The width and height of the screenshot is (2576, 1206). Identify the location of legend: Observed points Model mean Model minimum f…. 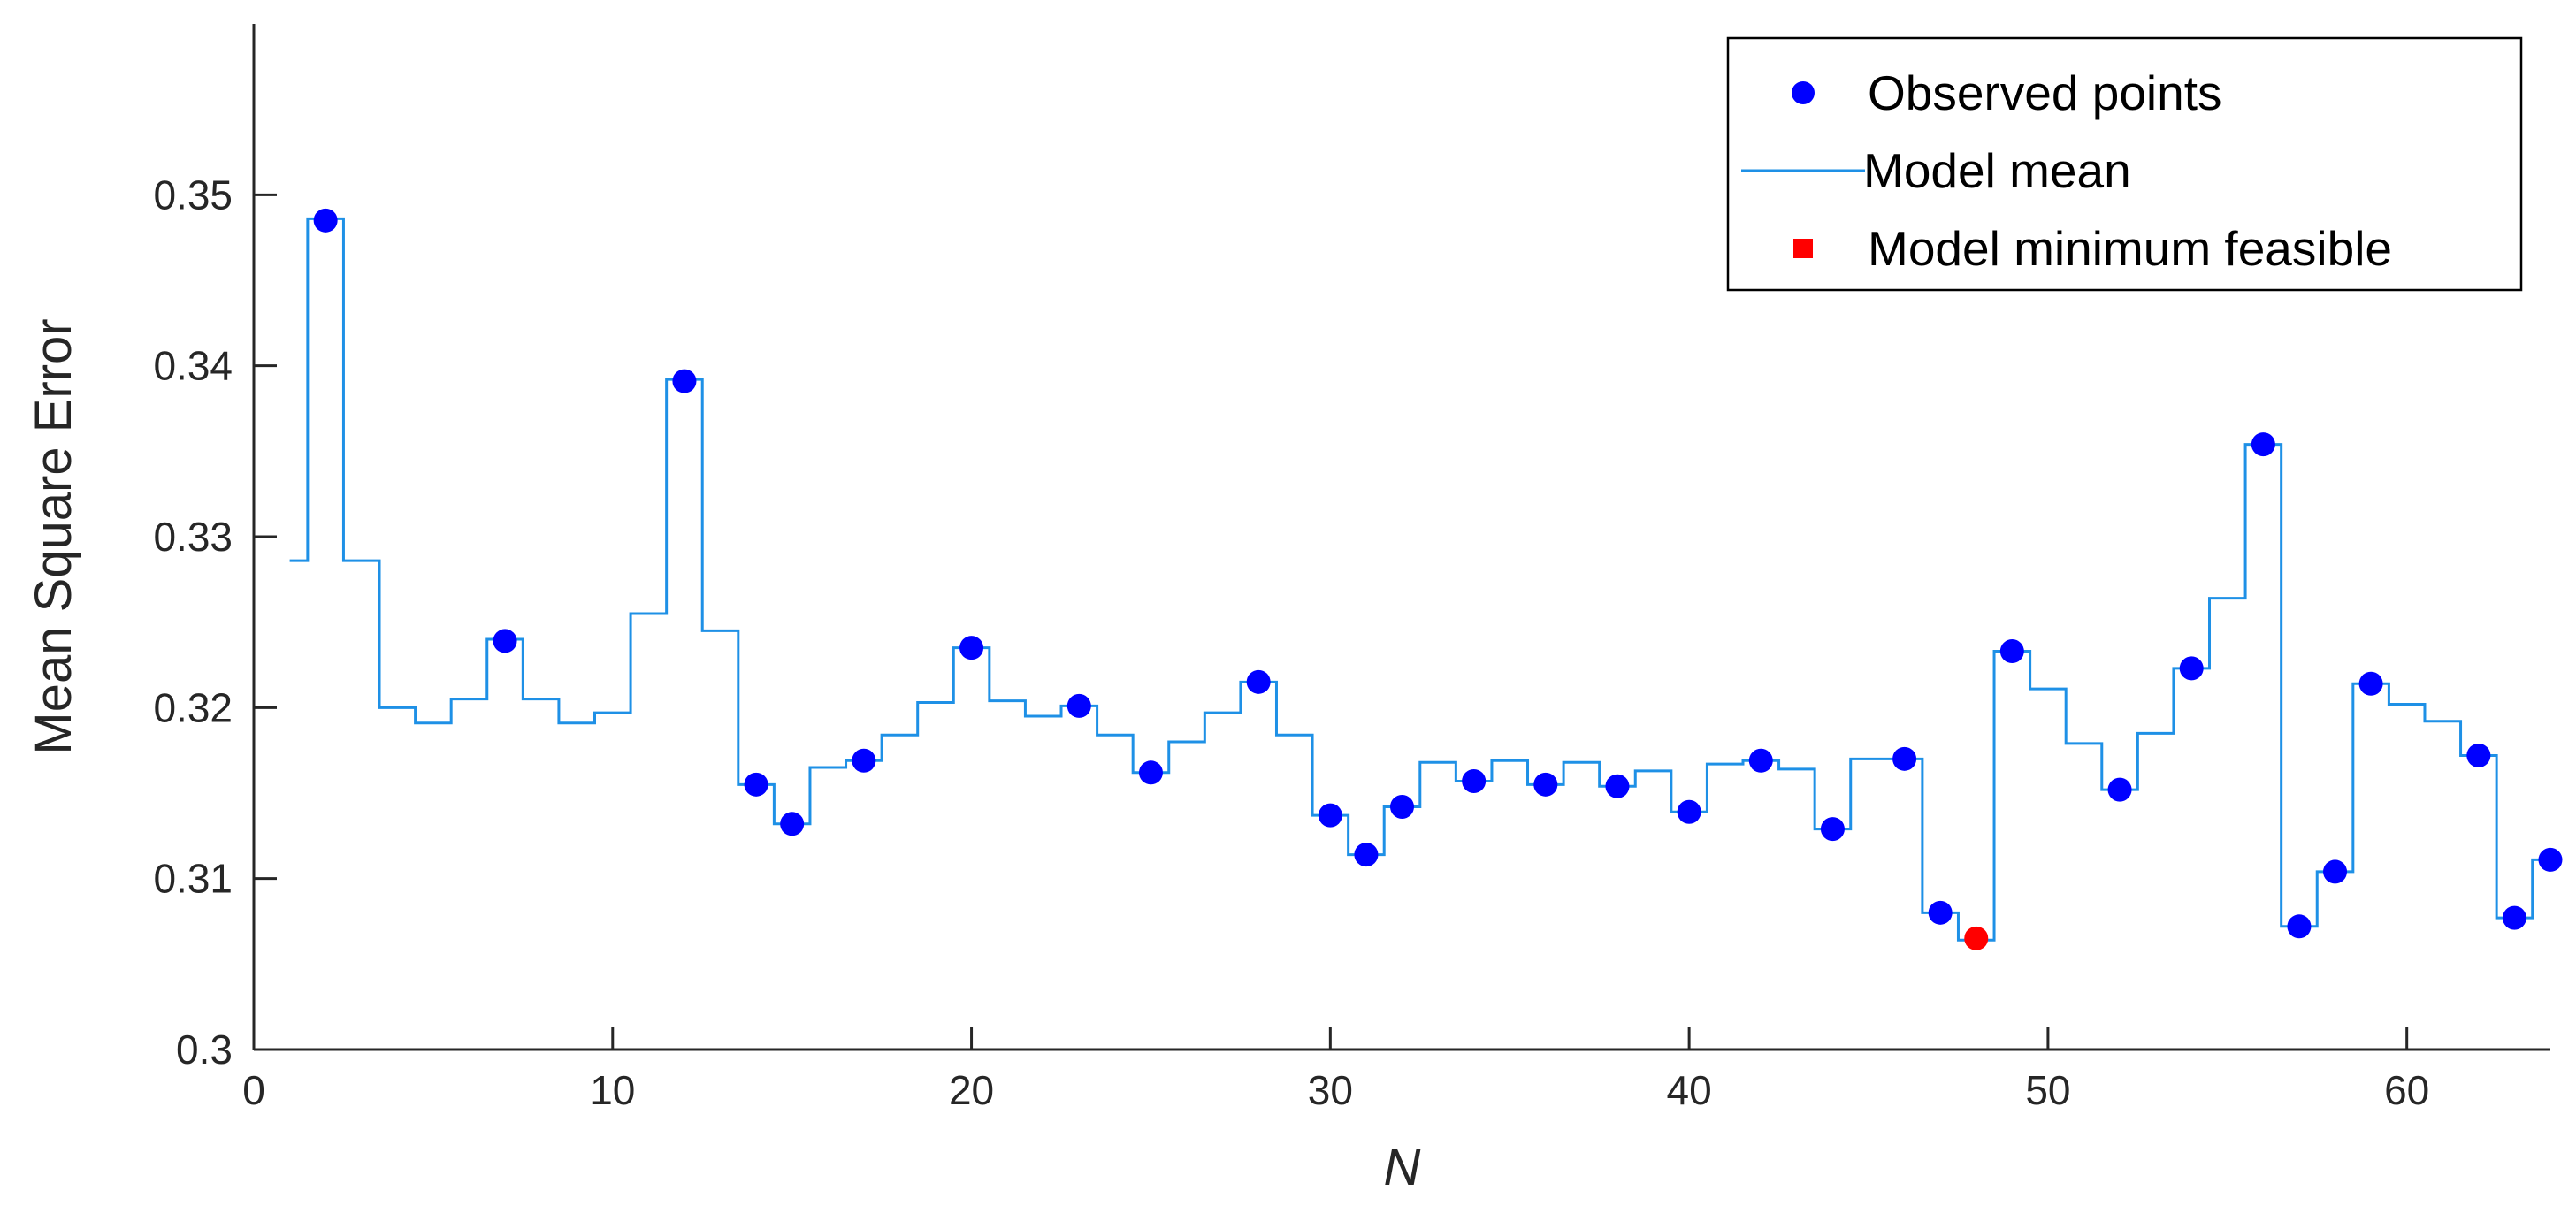
(2124, 164).